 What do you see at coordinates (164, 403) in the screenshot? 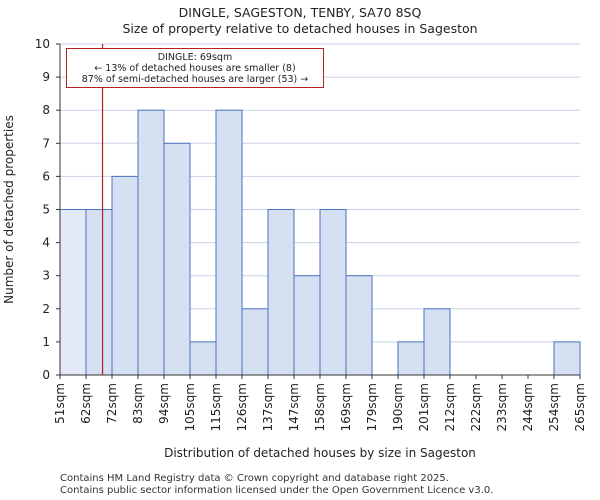
I see `x-tick-label: 94sqm` at bounding box center [164, 403].